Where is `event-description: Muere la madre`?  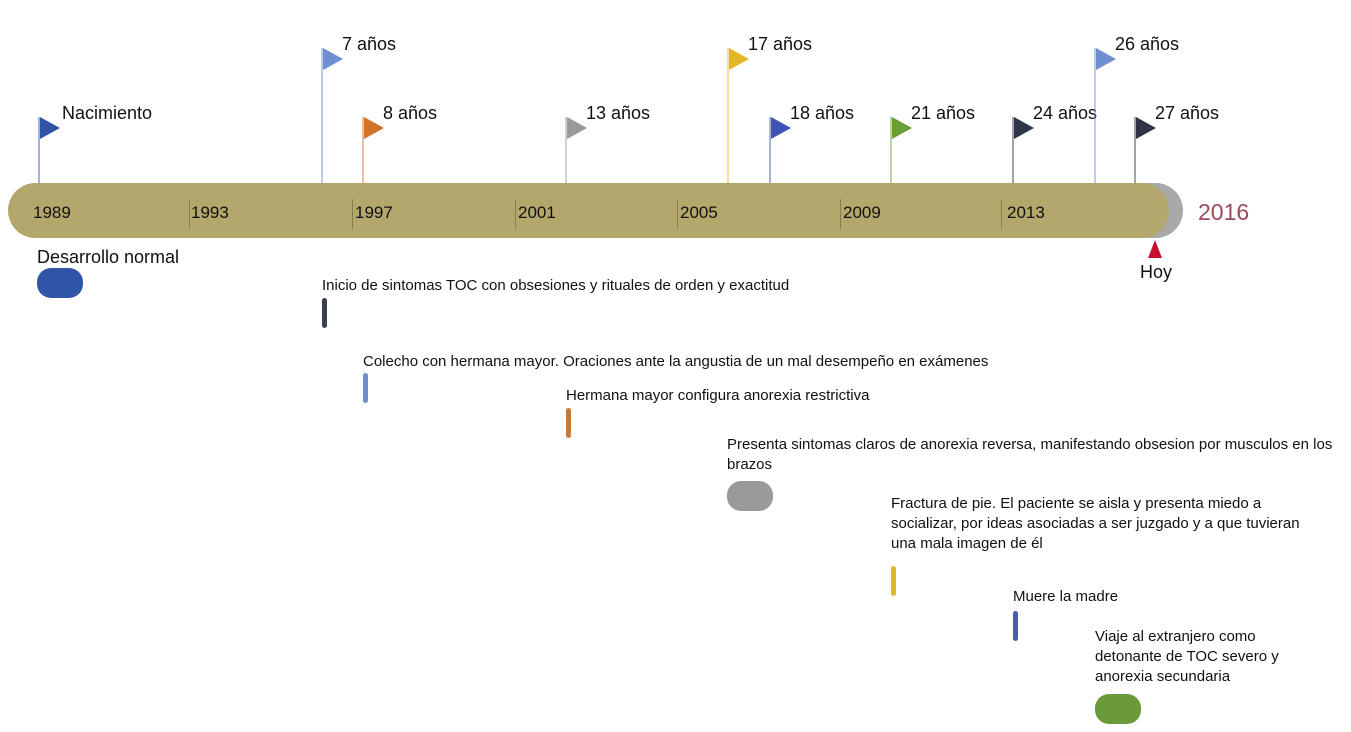 event-description: Muere la madre is located at coordinates (1066, 596).